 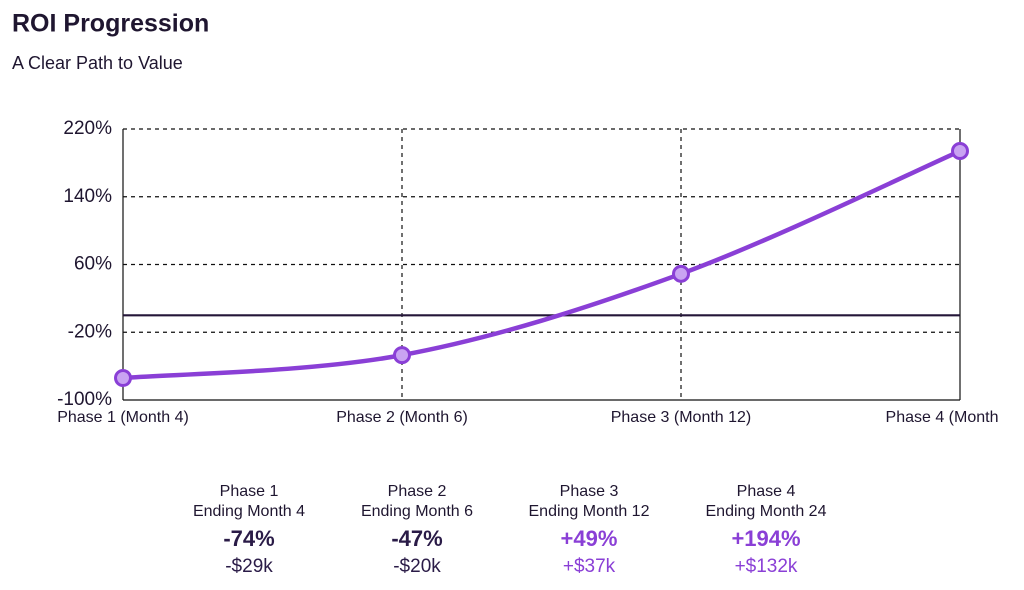 I want to click on summary-gain: -$29k, so click(x=249, y=566).